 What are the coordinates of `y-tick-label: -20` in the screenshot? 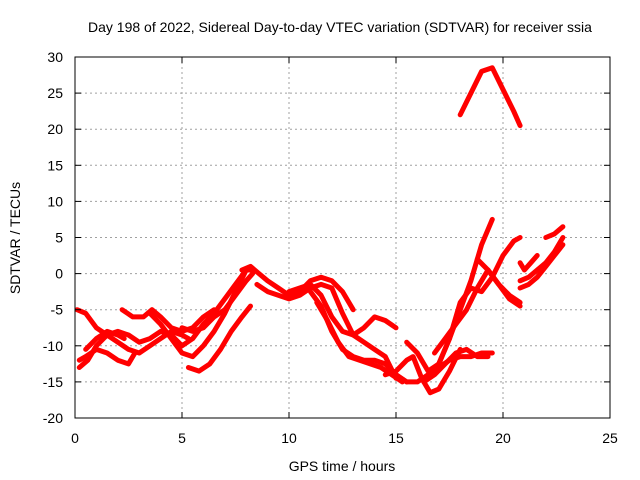 It's located at (53, 418).